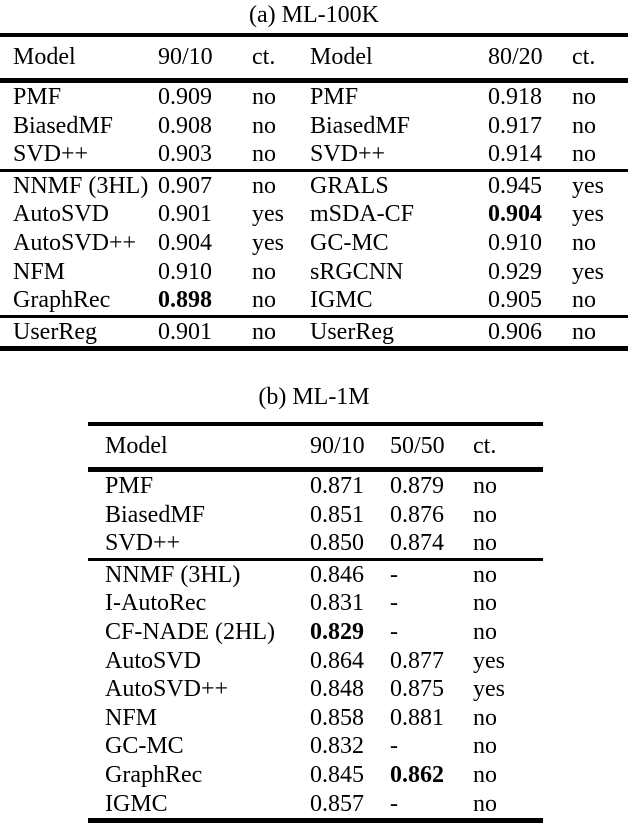 This screenshot has width=628, height=826. Describe the element at coordinates (337, 603) in the screenshot. I see `cell-rmse: 0.831` at that location.